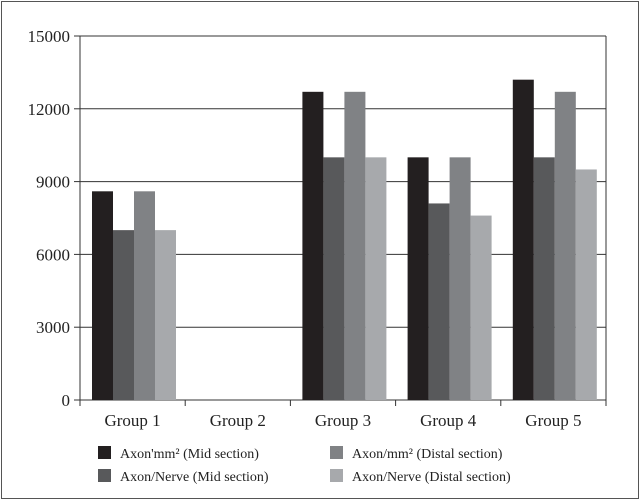 The height and width of the screenshot is (500, 640). Describe the element at coordinates (49, 109) in the screenshot. I see `y-tick-label: 12000` at that location.